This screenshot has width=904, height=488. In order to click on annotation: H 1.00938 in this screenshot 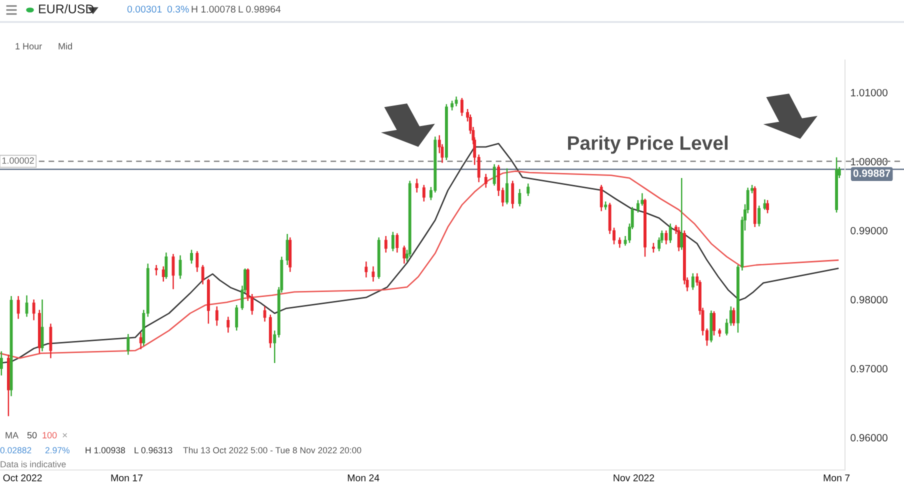, I will do `click(105, 450)`.